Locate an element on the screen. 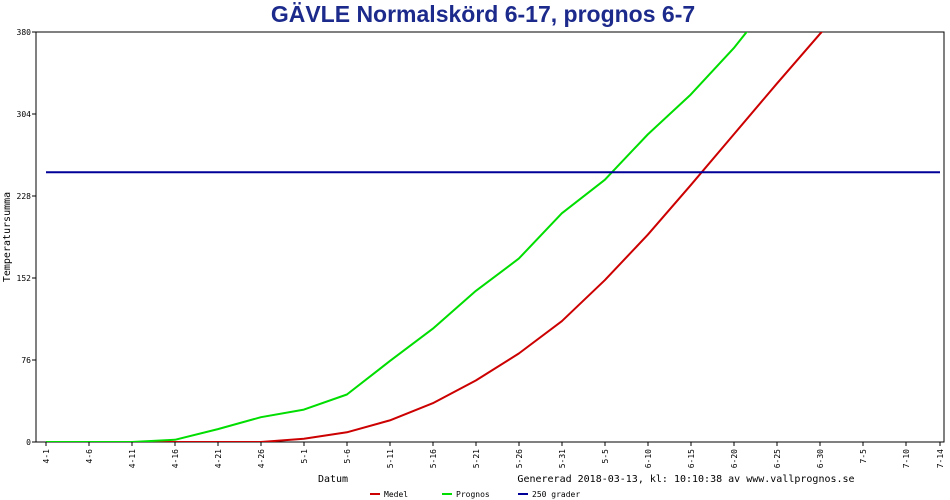  x-tick-label: 5-31 is located at coordinates (562, 458).